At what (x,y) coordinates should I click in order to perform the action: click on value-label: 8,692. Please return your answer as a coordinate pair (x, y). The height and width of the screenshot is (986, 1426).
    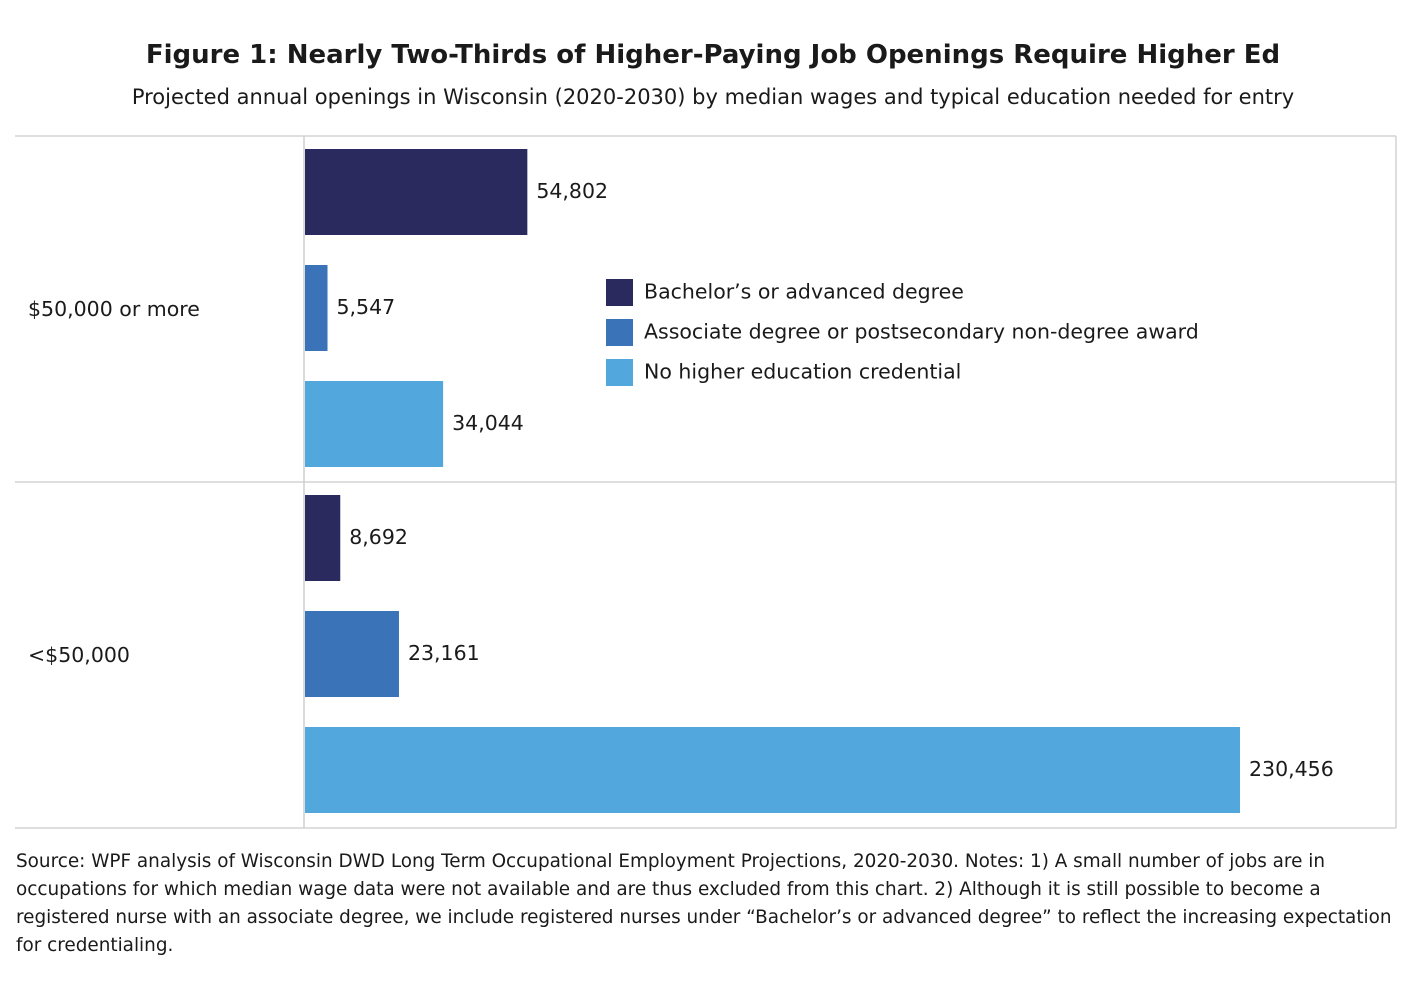
    Looking at the image, I should click on (378, 537).